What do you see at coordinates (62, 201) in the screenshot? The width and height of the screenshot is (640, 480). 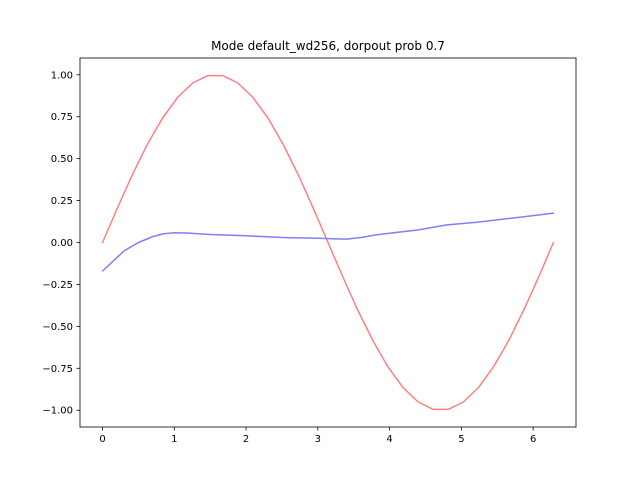 I see `y-tick-label: 0.25` at bounding box center [62, 201].